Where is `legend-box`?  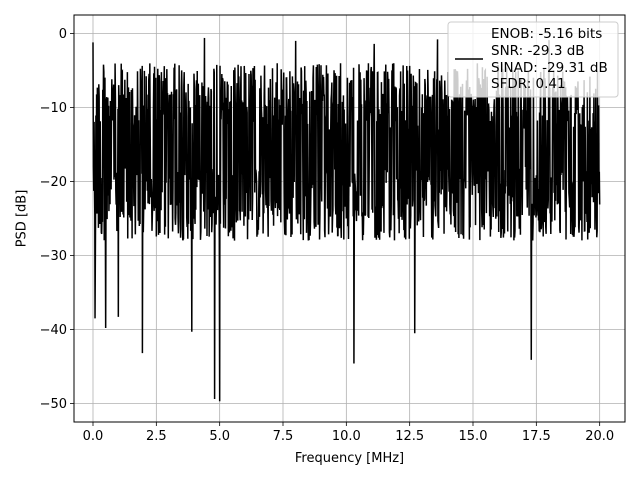 legend-box is located at coordinates (533, 59).